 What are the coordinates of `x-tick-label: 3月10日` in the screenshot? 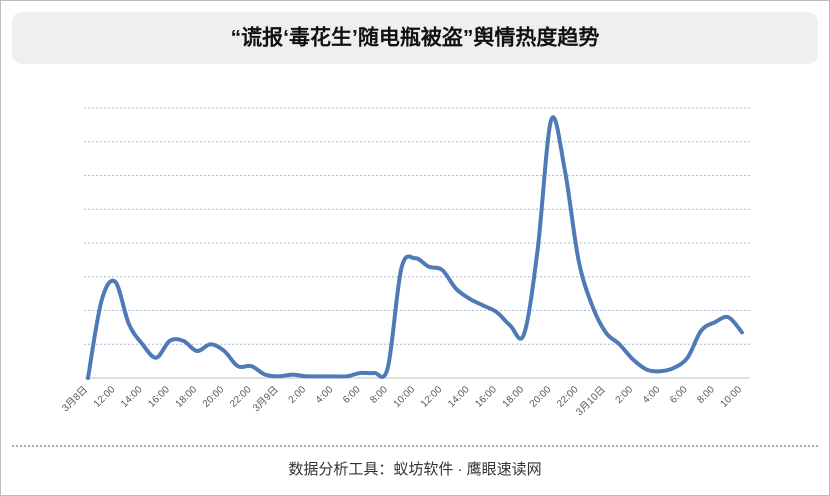 It's located at (590, 401).